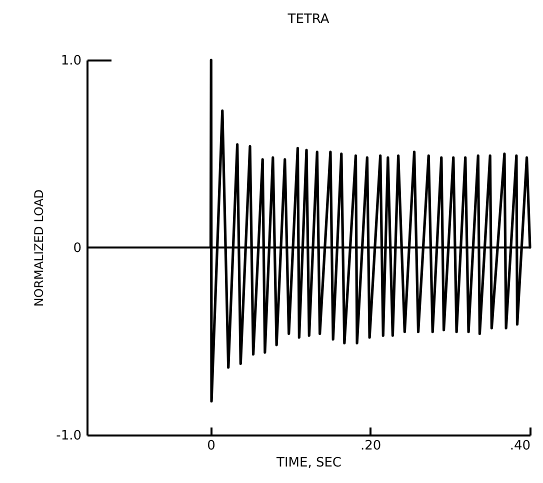  Describe the element at coordinates (308, 19) in the screenshot. I see `chart-title: TETRA` at that location.